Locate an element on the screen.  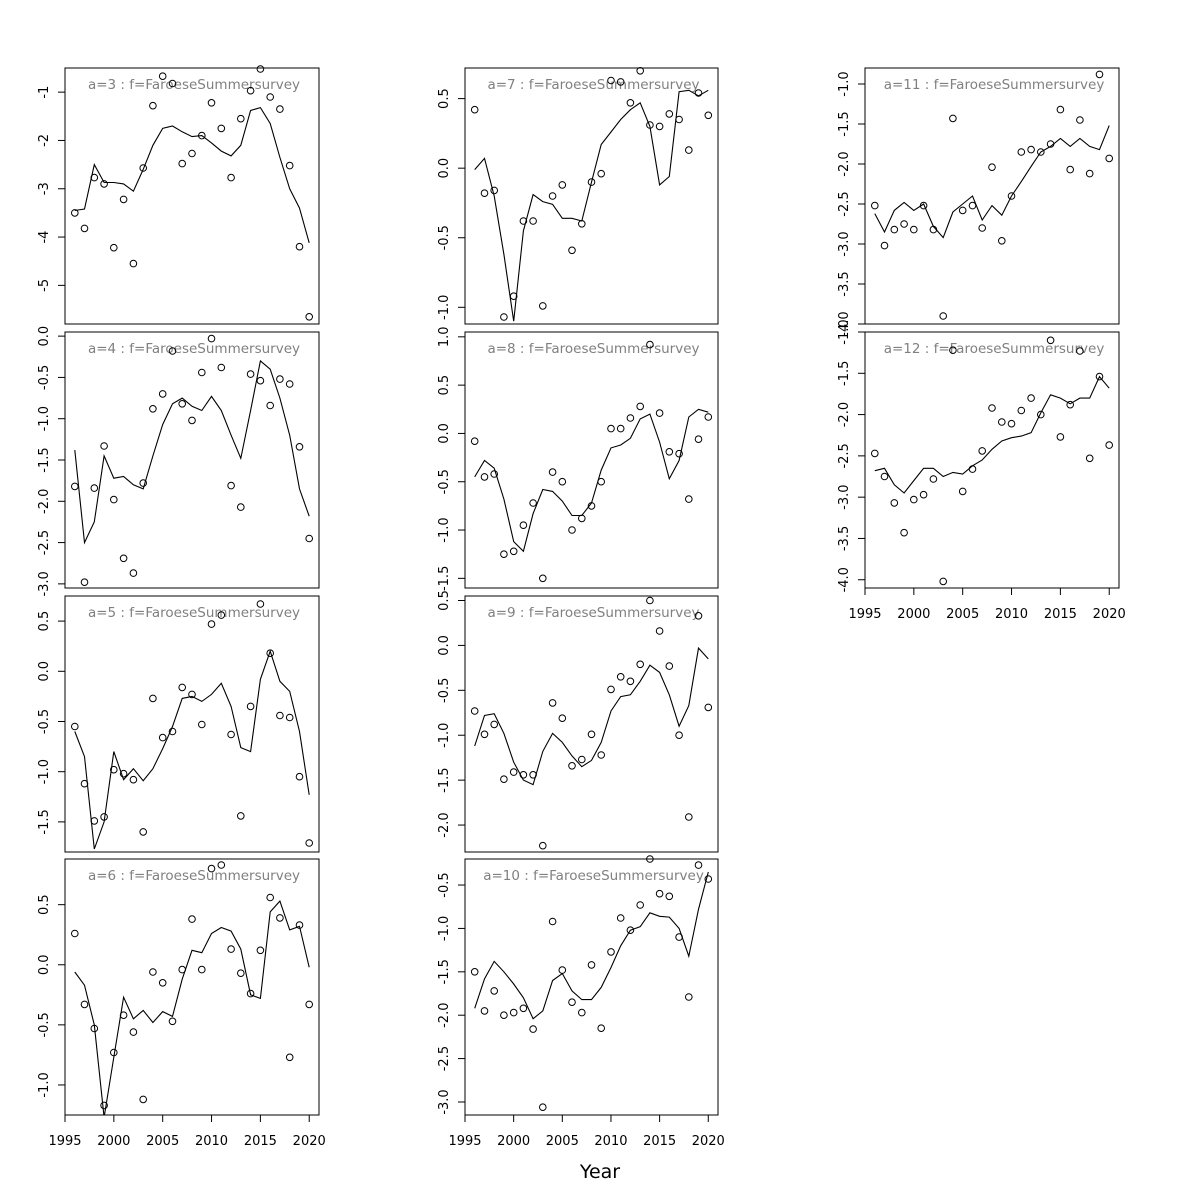
x-axis-label: Year is located at coordinates (599, 1172).